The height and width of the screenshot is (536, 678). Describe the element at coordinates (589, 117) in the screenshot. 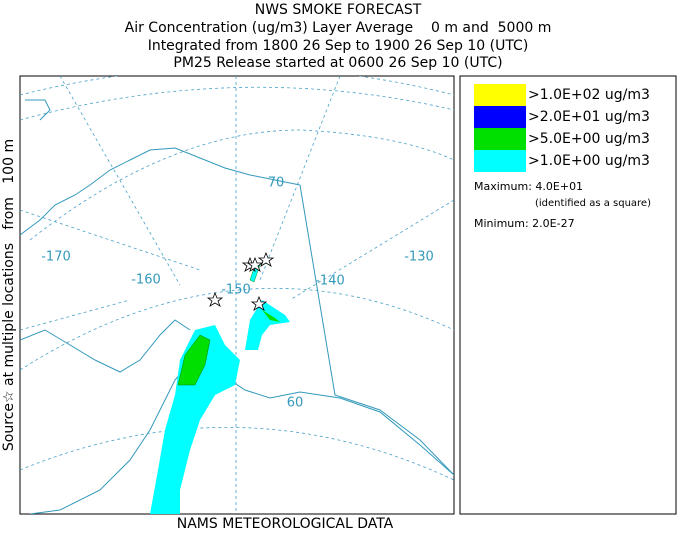

I see `legend-label: >2.0E+01 ug/m3` at that location.